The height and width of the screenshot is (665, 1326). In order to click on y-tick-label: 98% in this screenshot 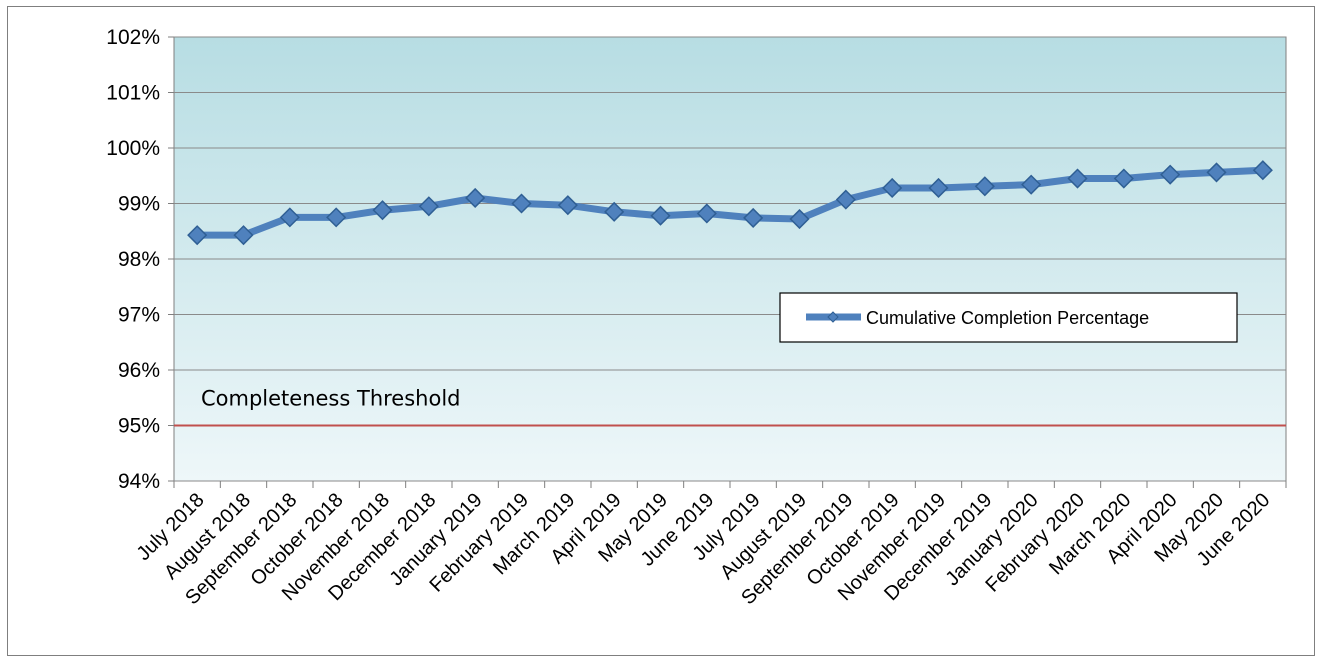, I will do `click(139, 259)`.